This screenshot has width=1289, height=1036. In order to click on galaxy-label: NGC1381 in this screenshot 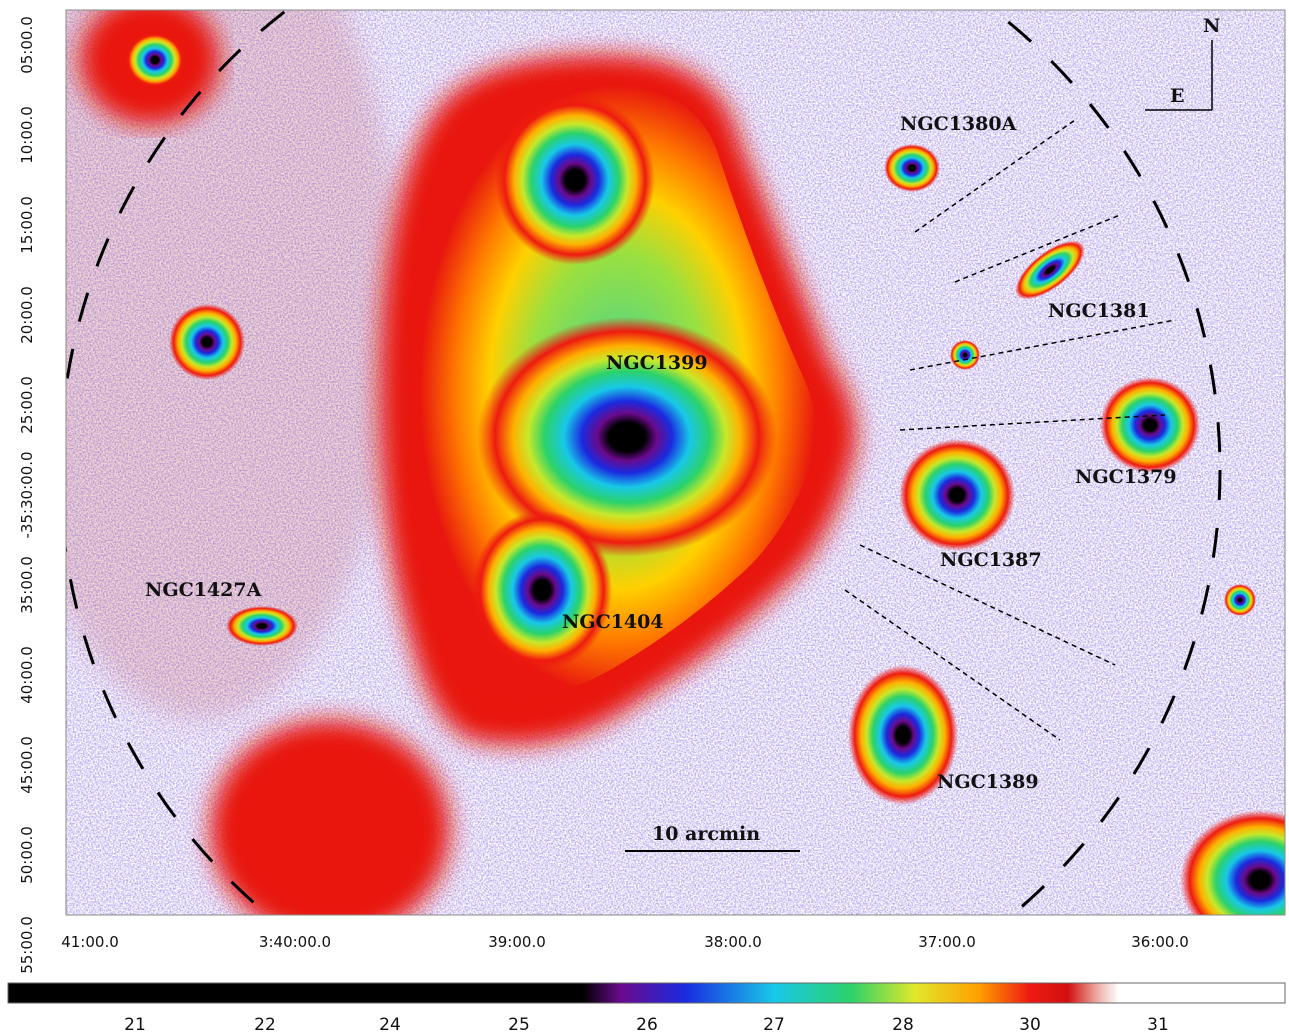, I will do `click(1099, 311)`.